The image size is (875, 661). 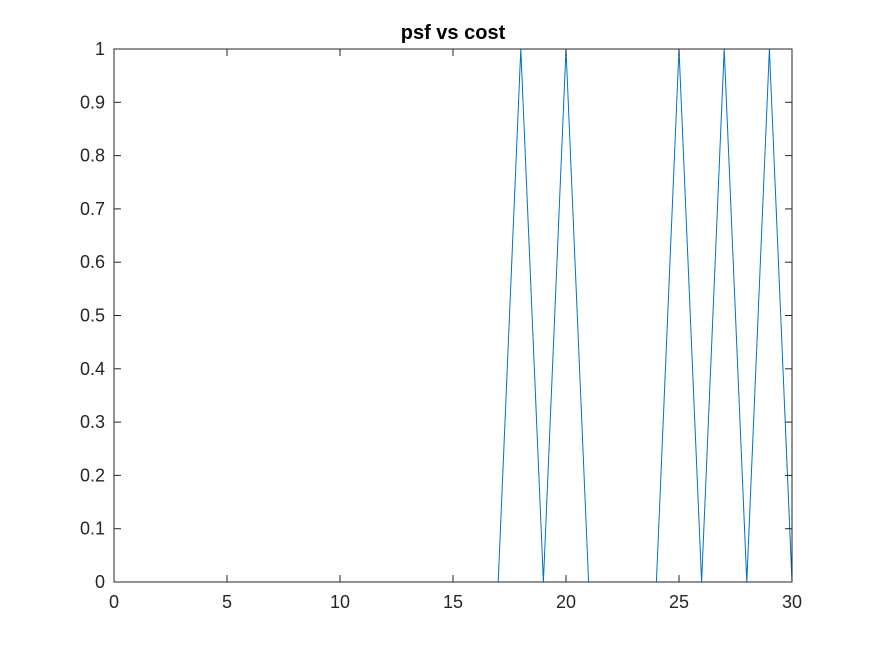 What do you see at coordinates (92, 316) in the screenshot?
I see `y-tick-label: 0.5` at bounding box center [92, 316].